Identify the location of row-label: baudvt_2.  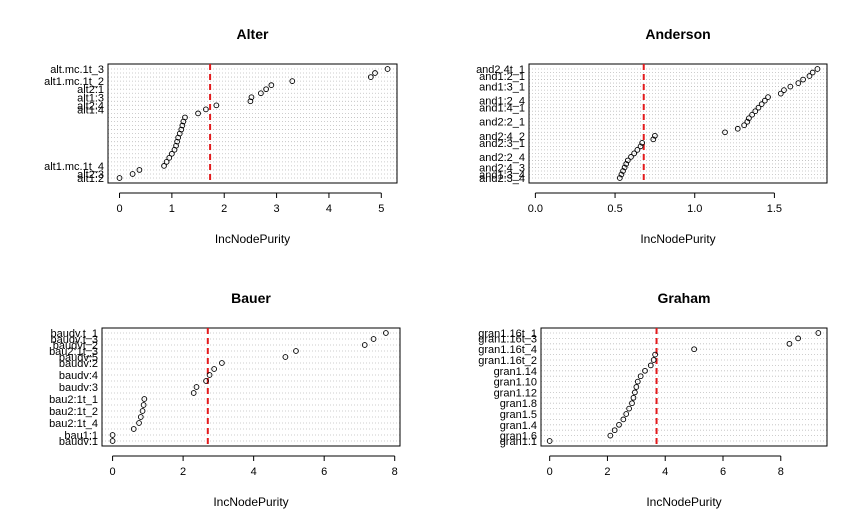
(75, 346).